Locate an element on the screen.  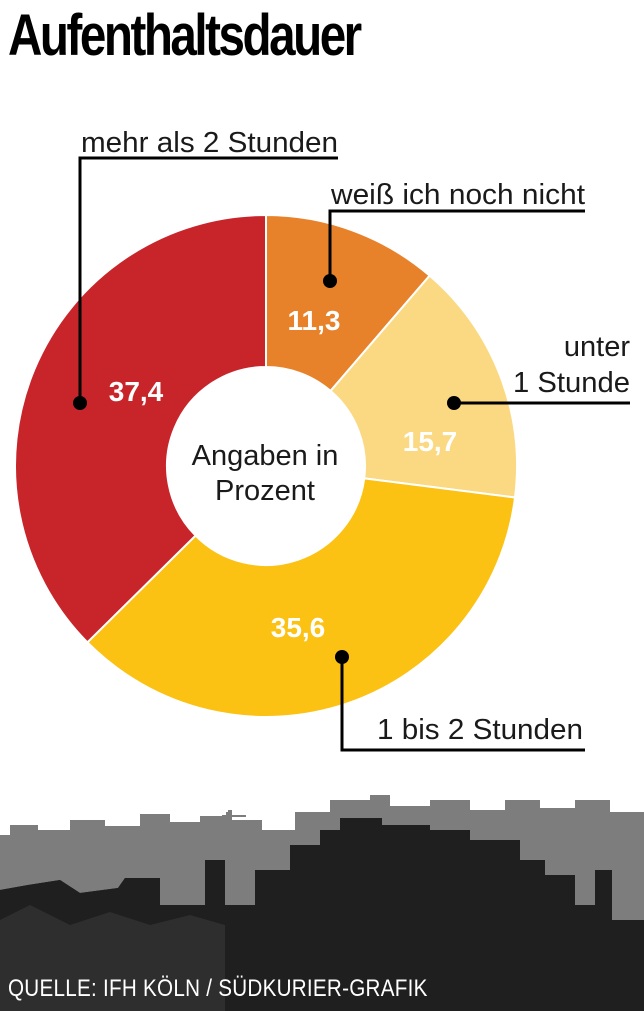
leader-dot-weiss is located at coordinates (330, 281).